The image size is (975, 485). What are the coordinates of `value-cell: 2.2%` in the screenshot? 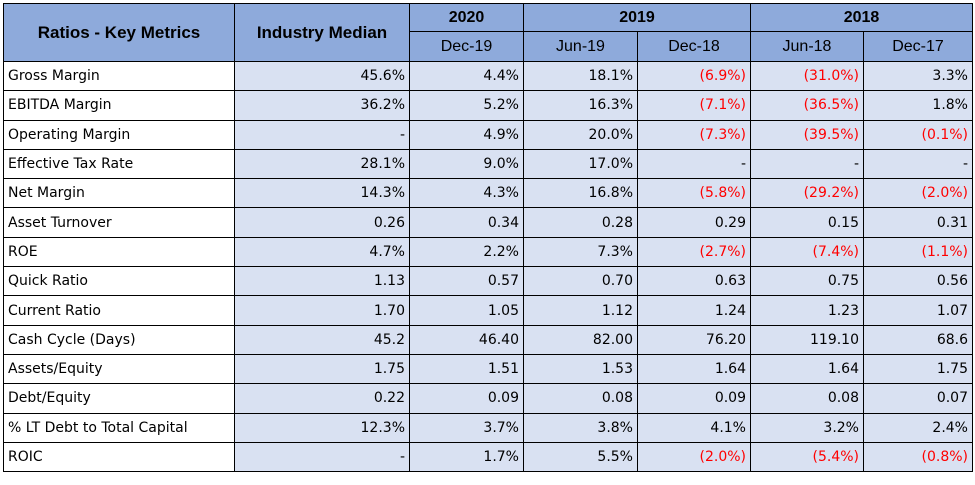 It's located at (466, 252).